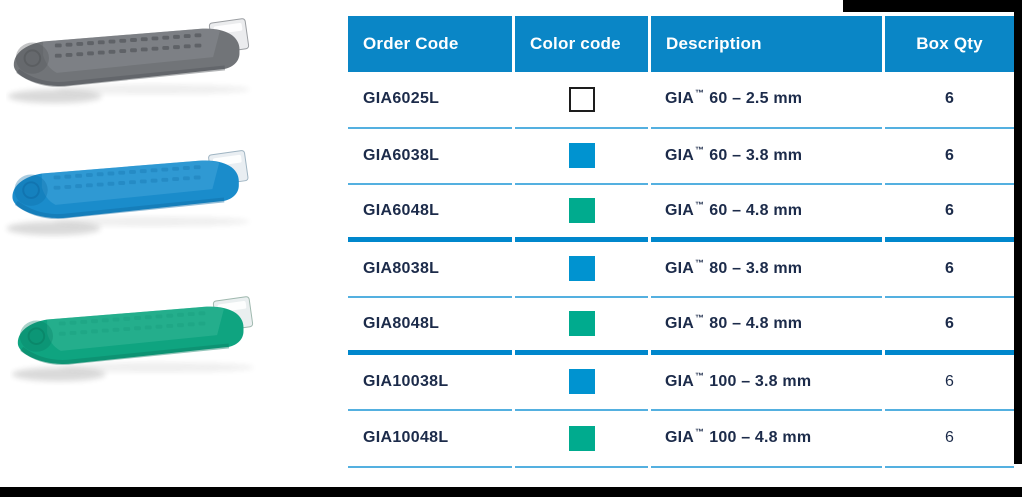 This screenshot has width=1022, height=497. What do you see at coordinates (949, 44) in the screenshot?
I see `column-header-box-qty: Box Qty` at bounding box center [949, 44].